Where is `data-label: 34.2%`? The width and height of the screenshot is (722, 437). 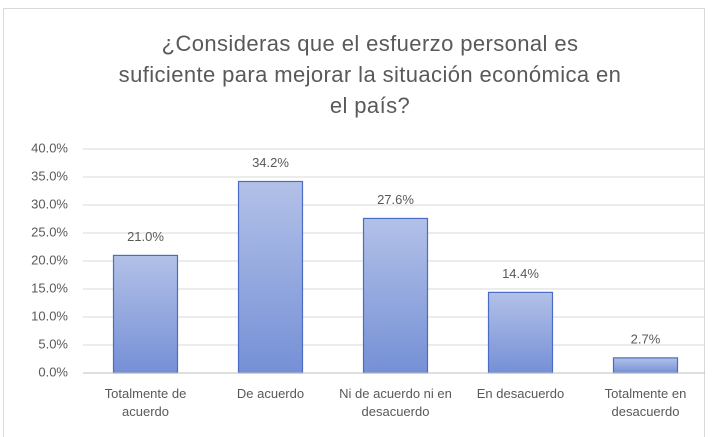
data-label: 34.2% is located at coordinates (270, 162).